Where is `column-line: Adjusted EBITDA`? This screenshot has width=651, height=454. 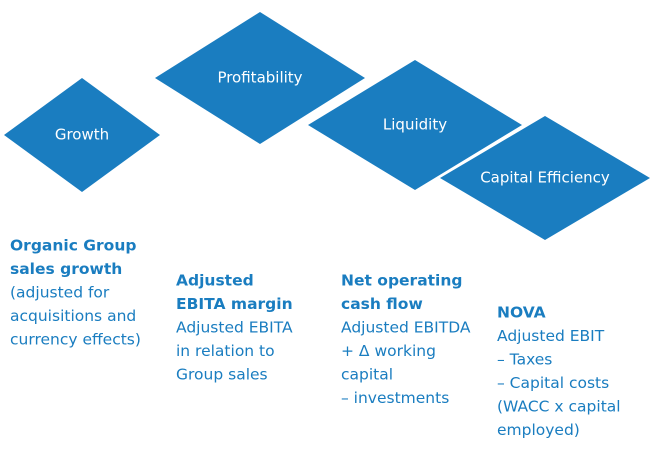
column-line: Adjusted EBITDA is located at coordinates (406, 328).